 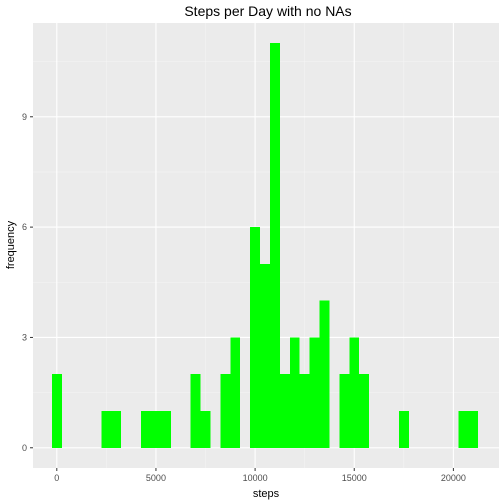 I want to click on x-axis-title: steps, so click(x=266, y=494).